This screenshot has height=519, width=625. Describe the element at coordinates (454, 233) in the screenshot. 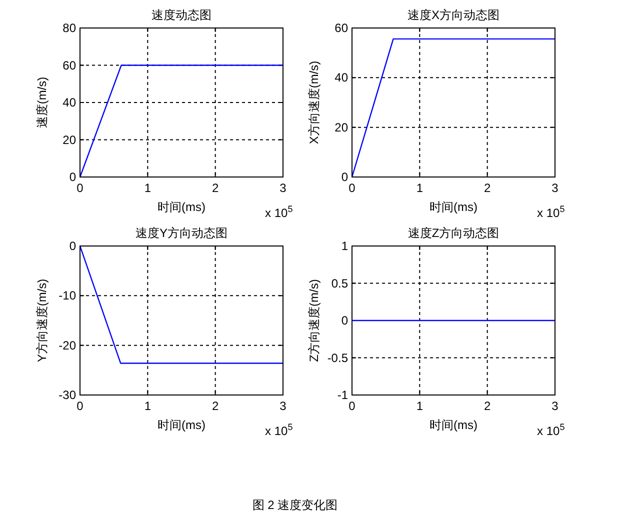

I see `chart-title: 速度Z方向动态图` at that location.